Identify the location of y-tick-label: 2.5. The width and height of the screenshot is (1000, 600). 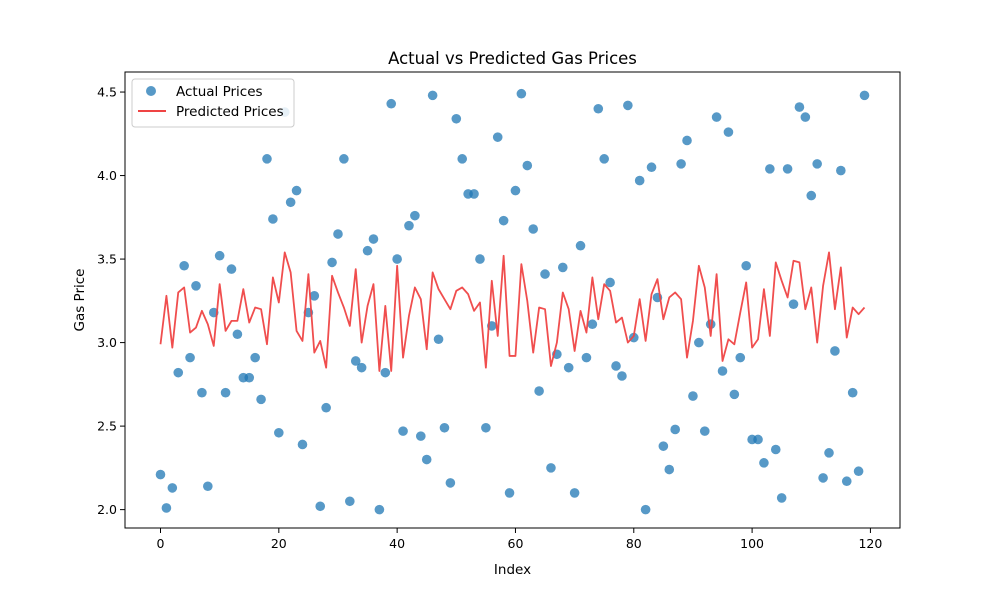
(107, 426).